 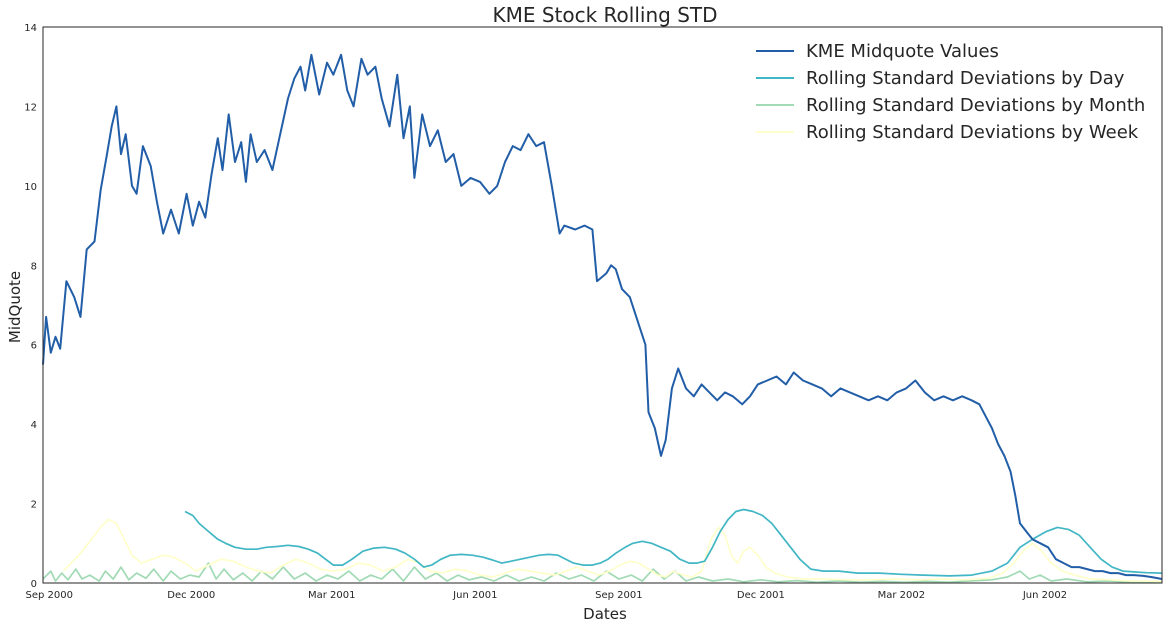 What do you see at coordinates (902, 51) in the screenshot?
I see `legend-label: KME Midquote Values` at bounding box center [902, 51].